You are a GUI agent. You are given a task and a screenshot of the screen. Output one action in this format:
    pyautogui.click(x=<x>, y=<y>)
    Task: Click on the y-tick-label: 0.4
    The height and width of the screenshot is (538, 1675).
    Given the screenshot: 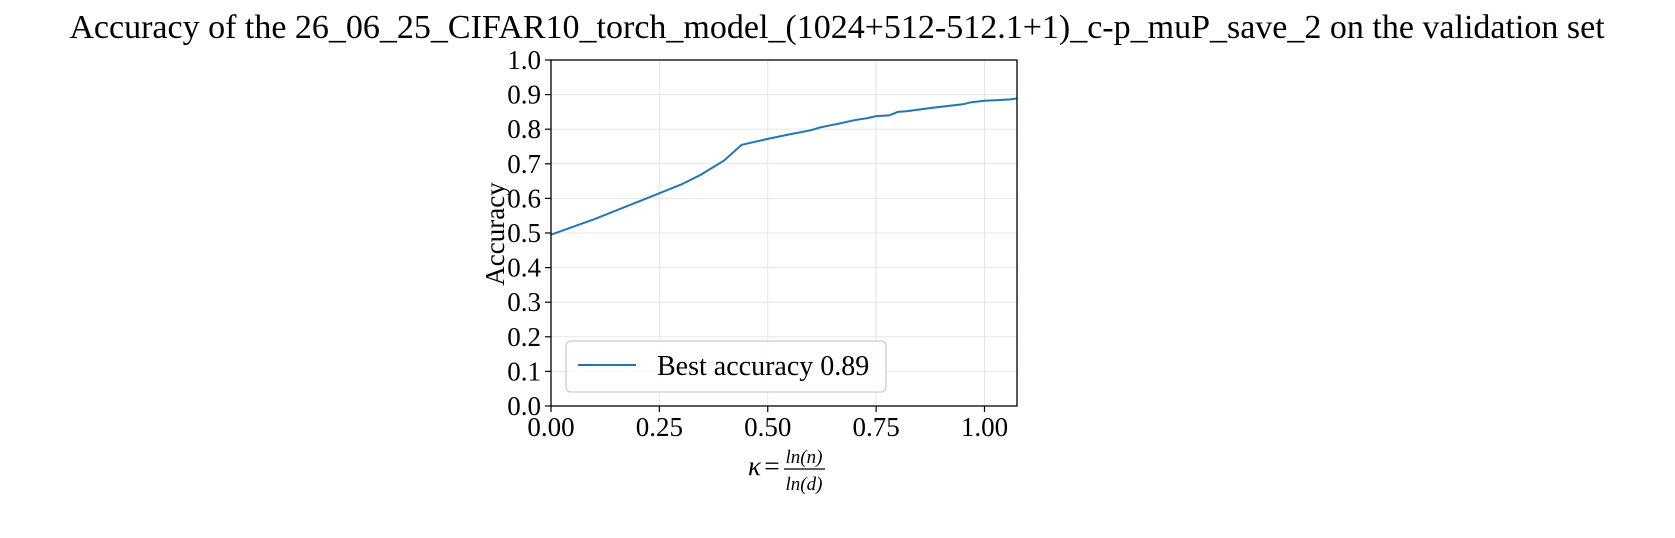 What is the action you would take?
    pyautogui.click(x=524, y=268)
    